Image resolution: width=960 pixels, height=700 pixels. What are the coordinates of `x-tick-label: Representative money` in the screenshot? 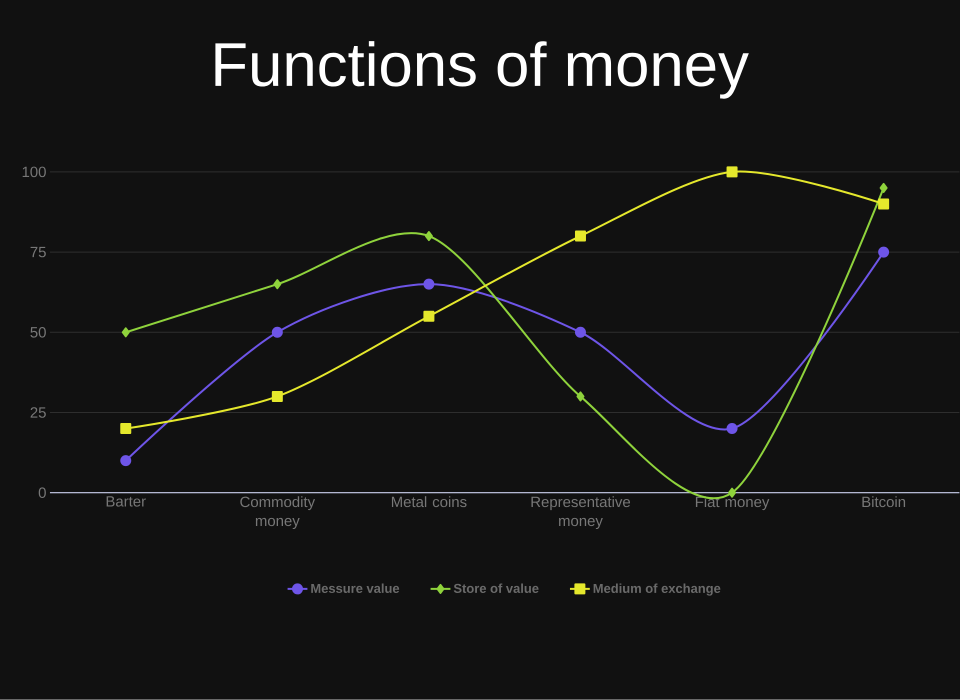 It's located at (580, 513).